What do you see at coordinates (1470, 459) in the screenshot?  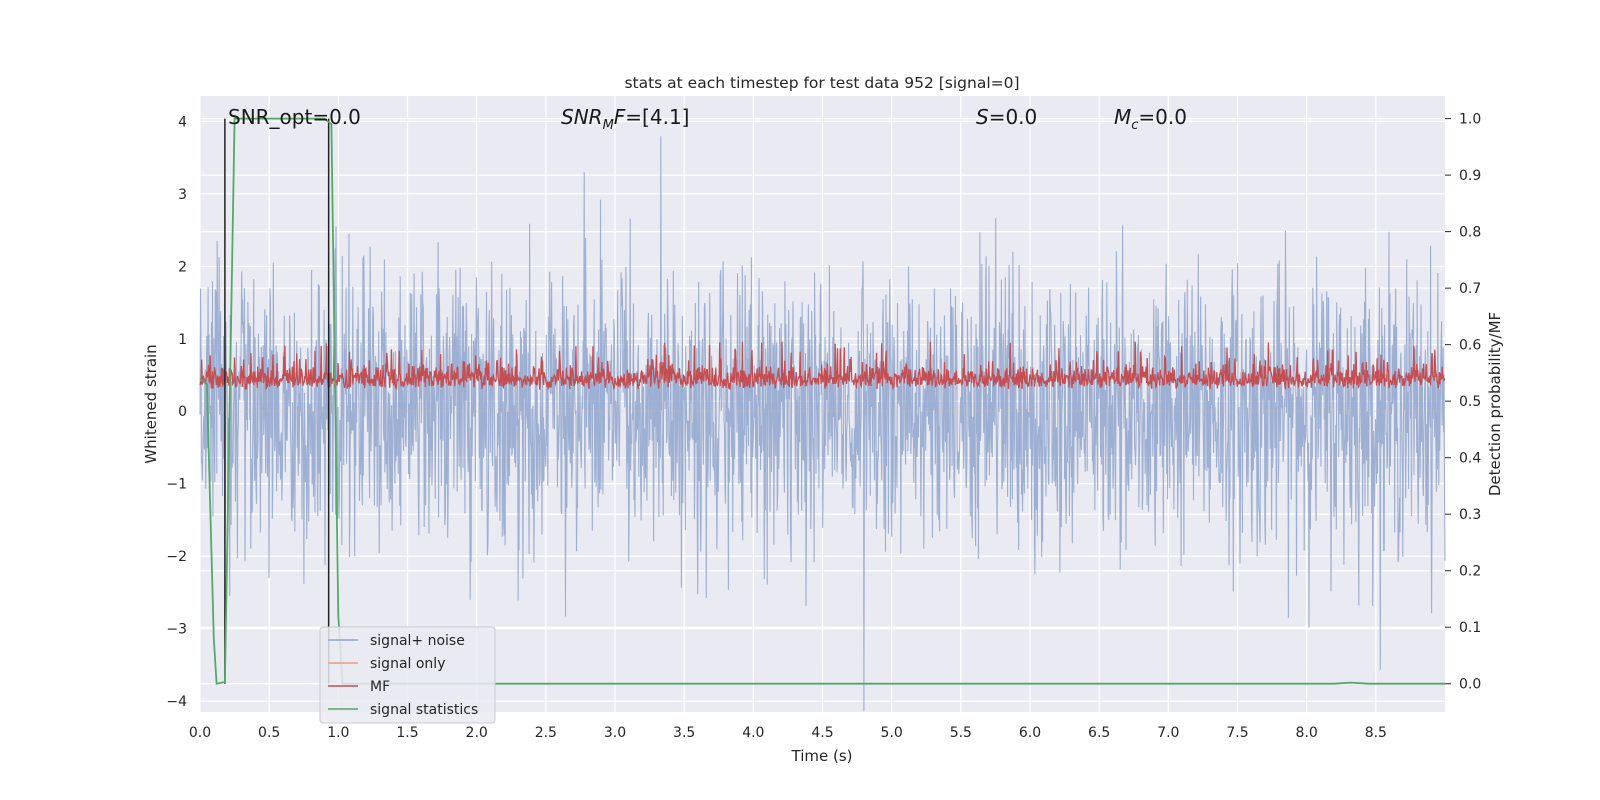 I see `y2-tick-label: 0.4` at bounding box center [1470, 459].